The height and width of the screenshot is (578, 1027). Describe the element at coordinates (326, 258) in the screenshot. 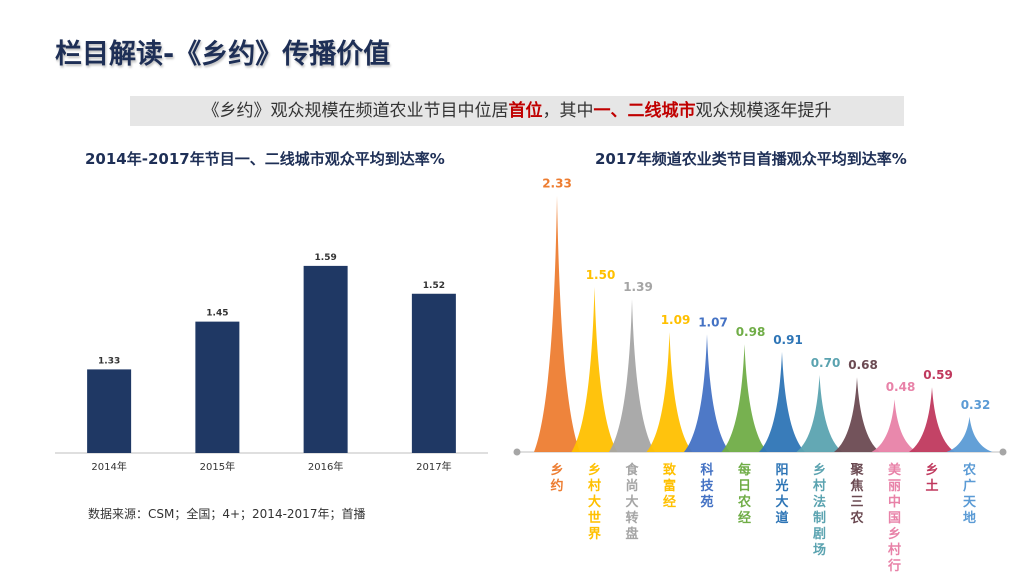

I see `bar-value-label: 1.59` at that location.